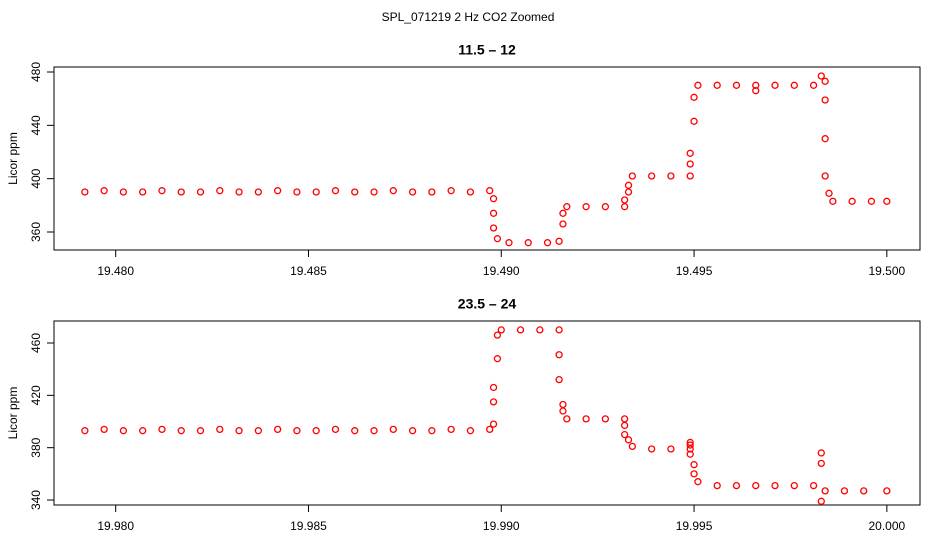 This screenshot has height=540, width=936. I want to click on x-tick-label: 19.500, so click(886, 271).